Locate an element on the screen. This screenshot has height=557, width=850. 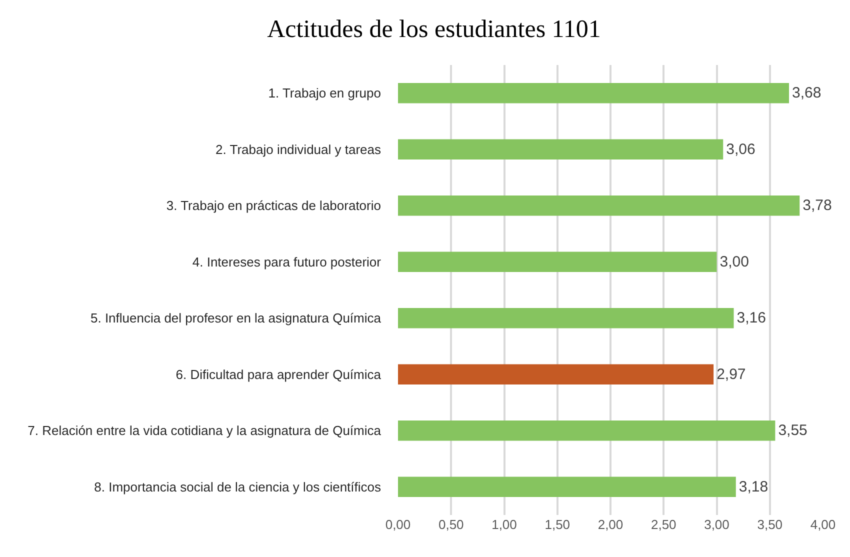
data-label: 2,97 is located at coordinates (731, 374).